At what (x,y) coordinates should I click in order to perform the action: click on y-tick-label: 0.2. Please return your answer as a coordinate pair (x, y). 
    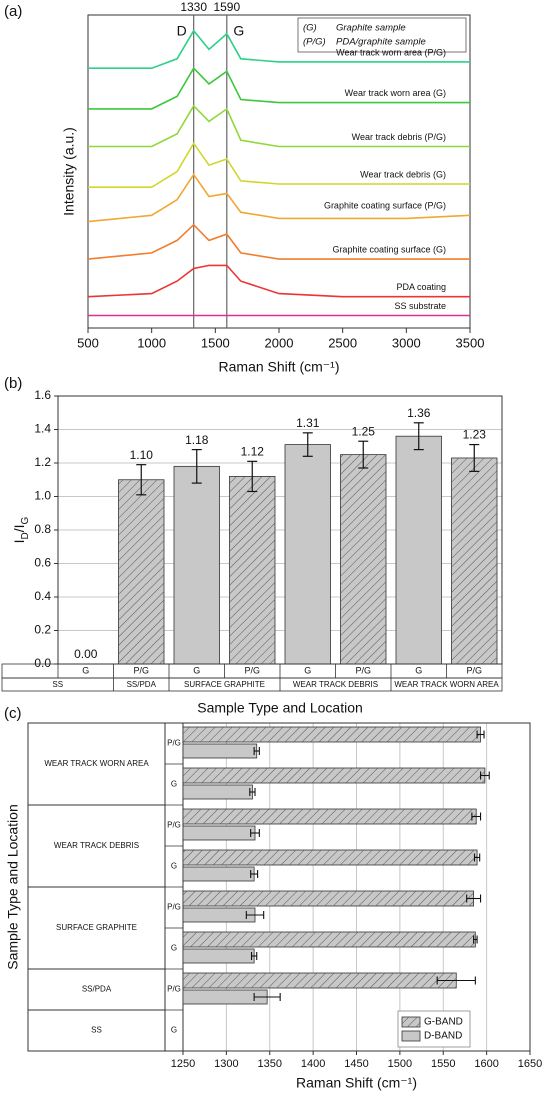
    Looking at the image, I should click on (42, 630).